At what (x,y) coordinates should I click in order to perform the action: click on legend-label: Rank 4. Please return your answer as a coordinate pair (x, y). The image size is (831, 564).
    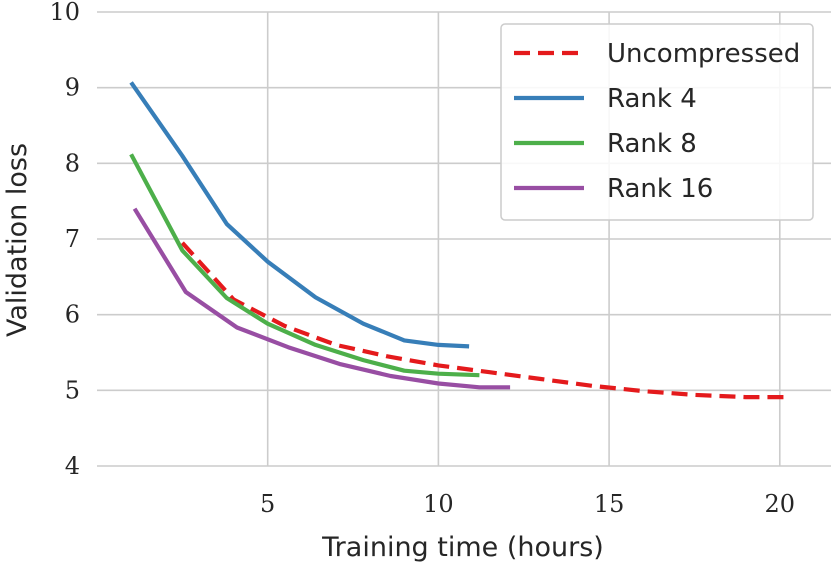
    Looking at the image, I should click on (652, 99).